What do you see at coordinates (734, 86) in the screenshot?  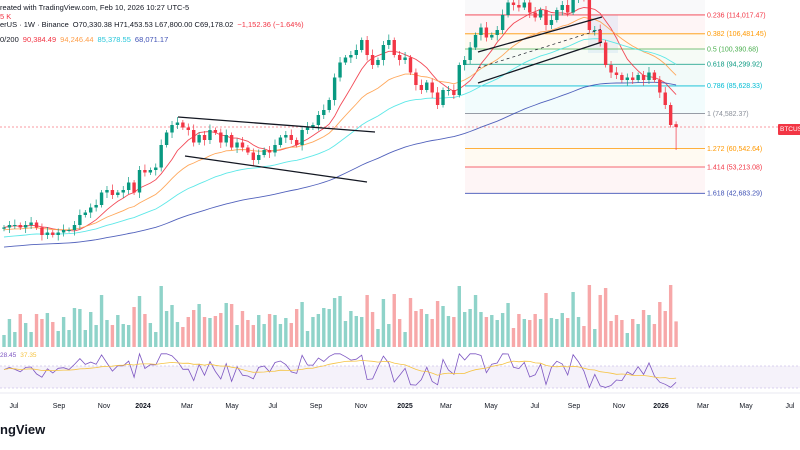 I see `fib-label: 0.786 (85,628.33)` at bounding box center [734, 86].